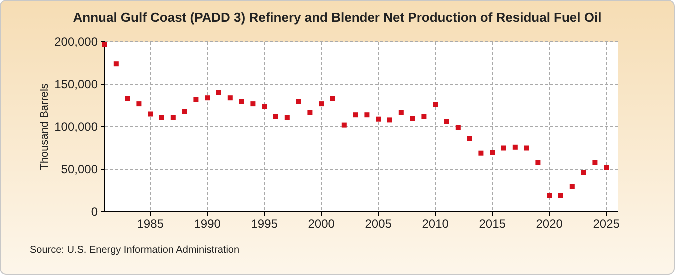  What do you see at coordinates (94, 212) in the screenshot?
I see `y-tick-label: 0` at bounding box center [94, 212].